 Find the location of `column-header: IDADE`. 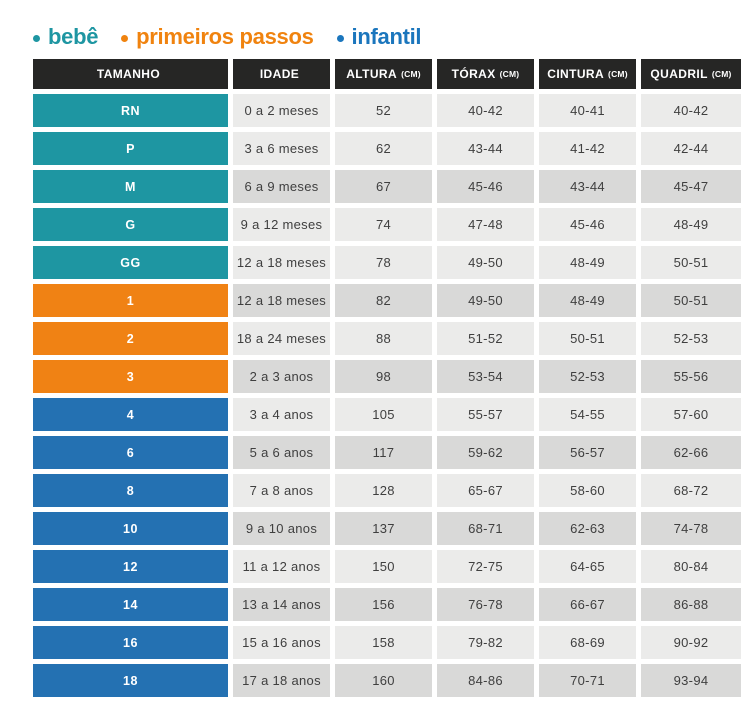

column-header: IDADE is located at coordinates (281, 74).